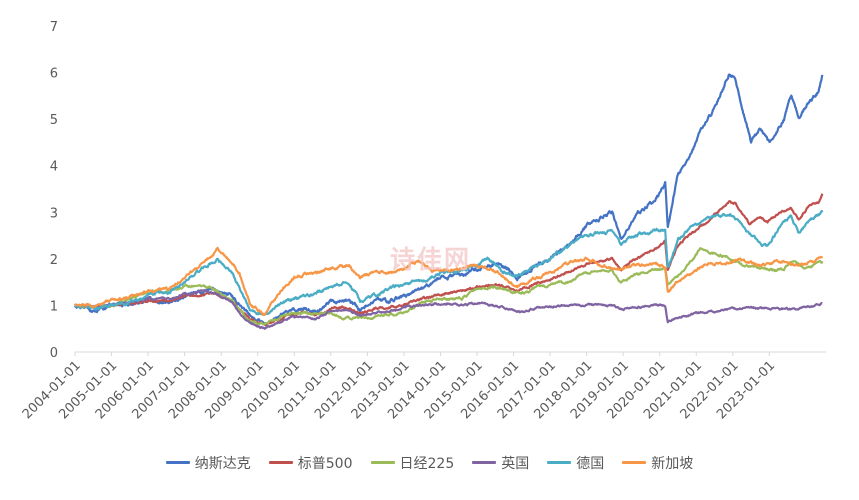  I want to click on legend-item: 新加坡, so click(657, 463).